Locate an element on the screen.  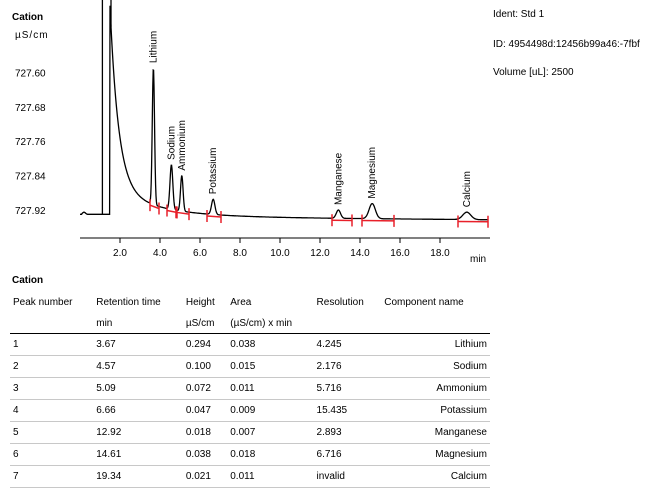
x-axis-label: min is located at coordinates (478, 259).